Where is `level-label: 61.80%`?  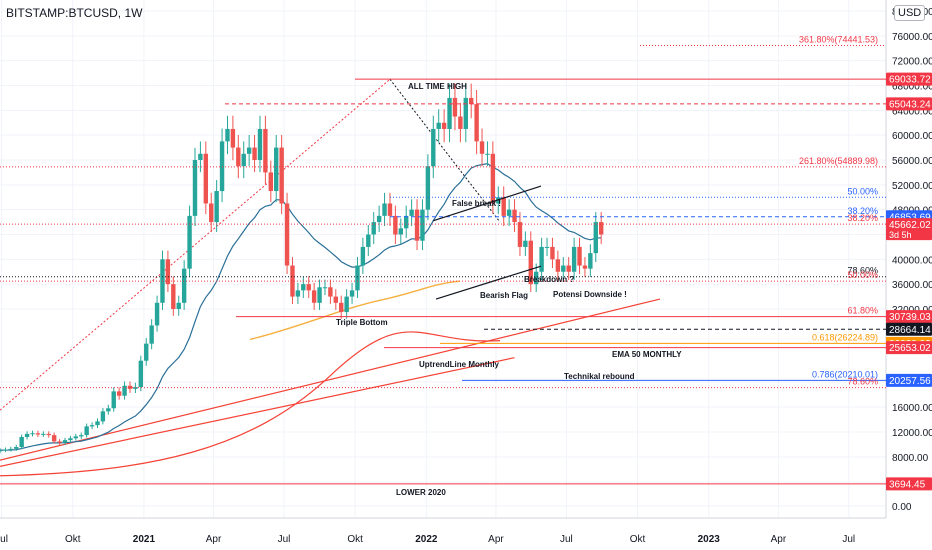
level-label: 61.80% is located at coordinates (862, 311).